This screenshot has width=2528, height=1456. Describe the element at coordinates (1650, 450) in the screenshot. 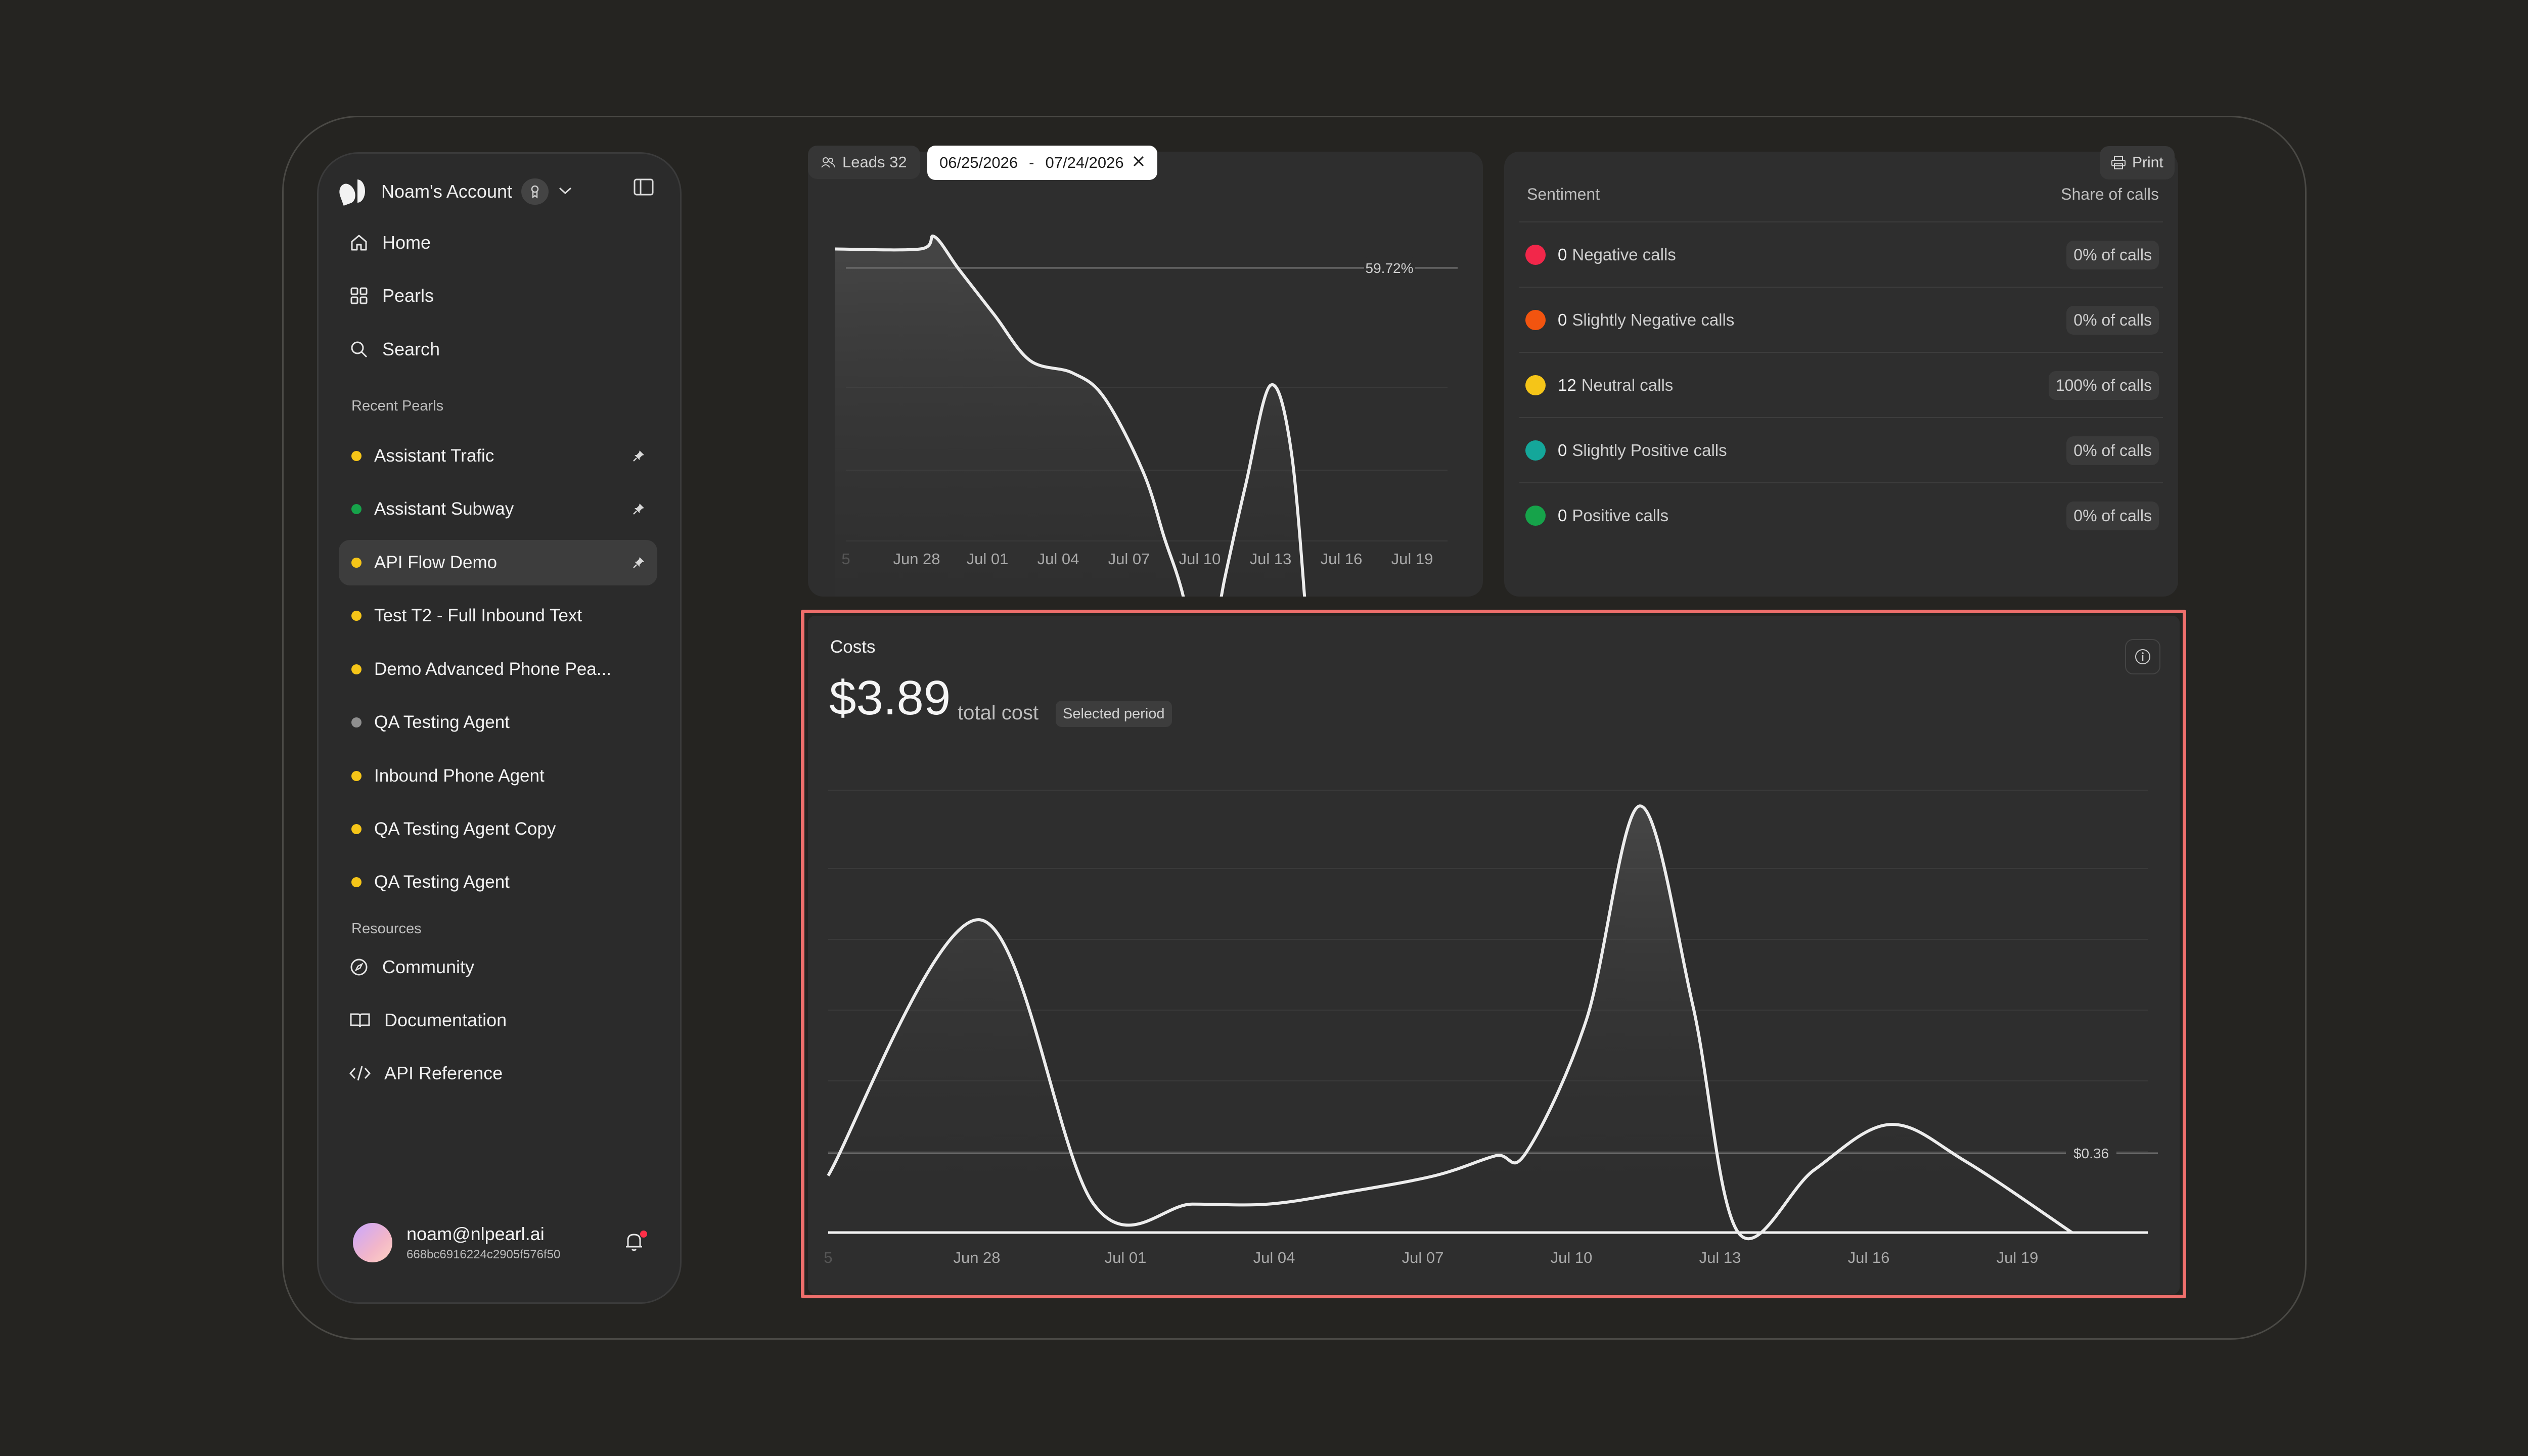

I see `sentiment-label: Slightly Positive calls` at that location.